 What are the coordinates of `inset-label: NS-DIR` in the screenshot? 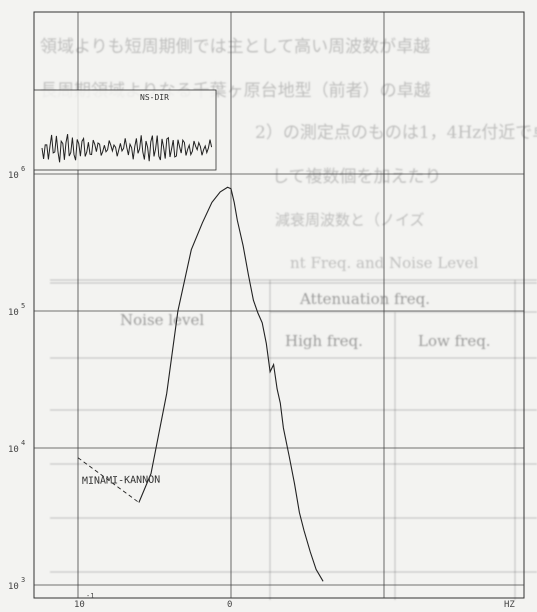 It's located at (154, 97).